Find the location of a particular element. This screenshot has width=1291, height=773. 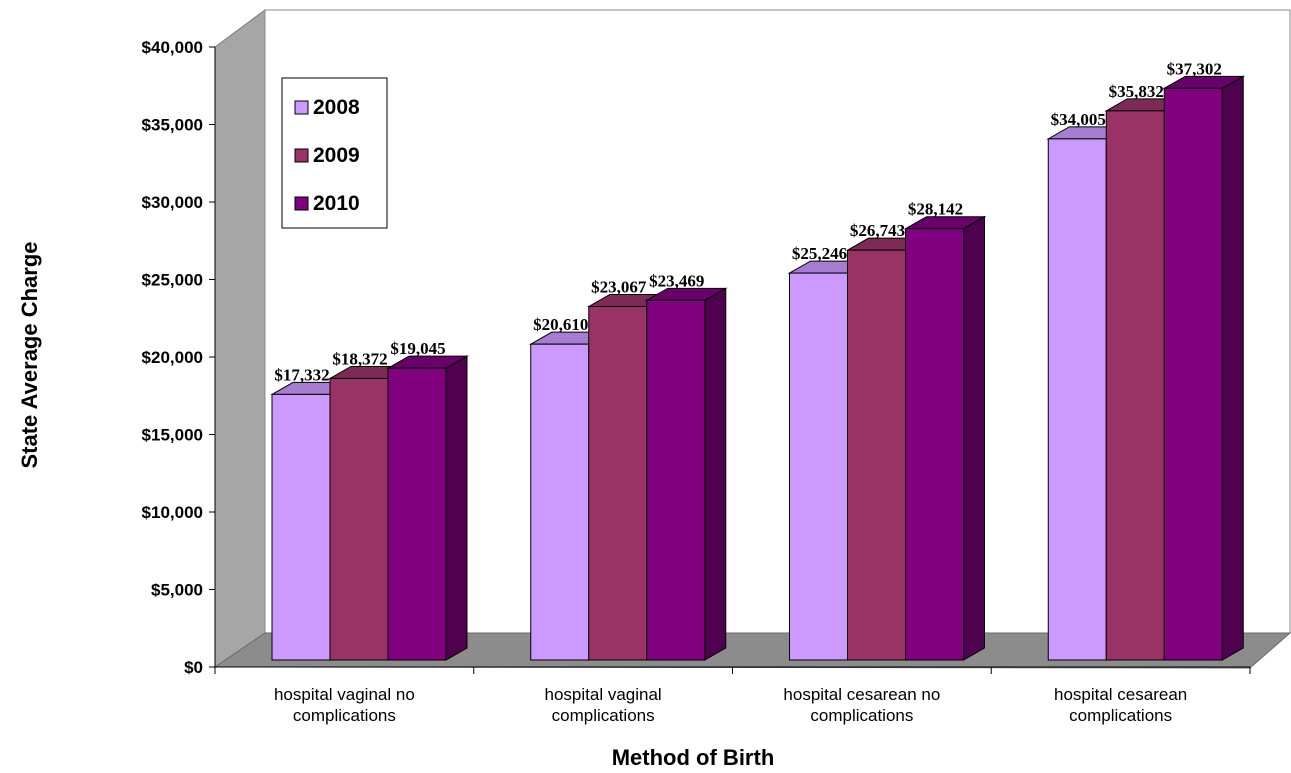

legend-swatch-2008 is located at coordinates (301, 107).